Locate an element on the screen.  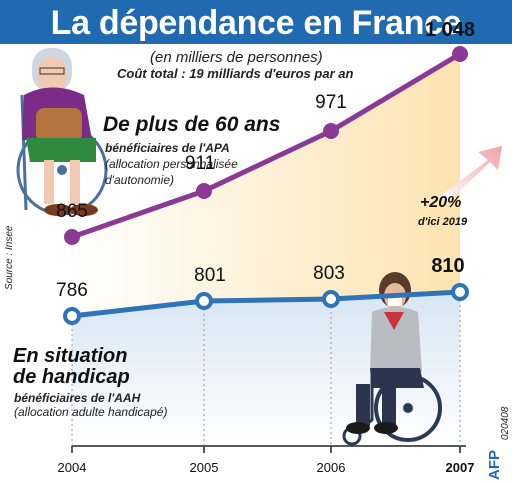
credit-code: 020408 is located at coordinates (505, 423).